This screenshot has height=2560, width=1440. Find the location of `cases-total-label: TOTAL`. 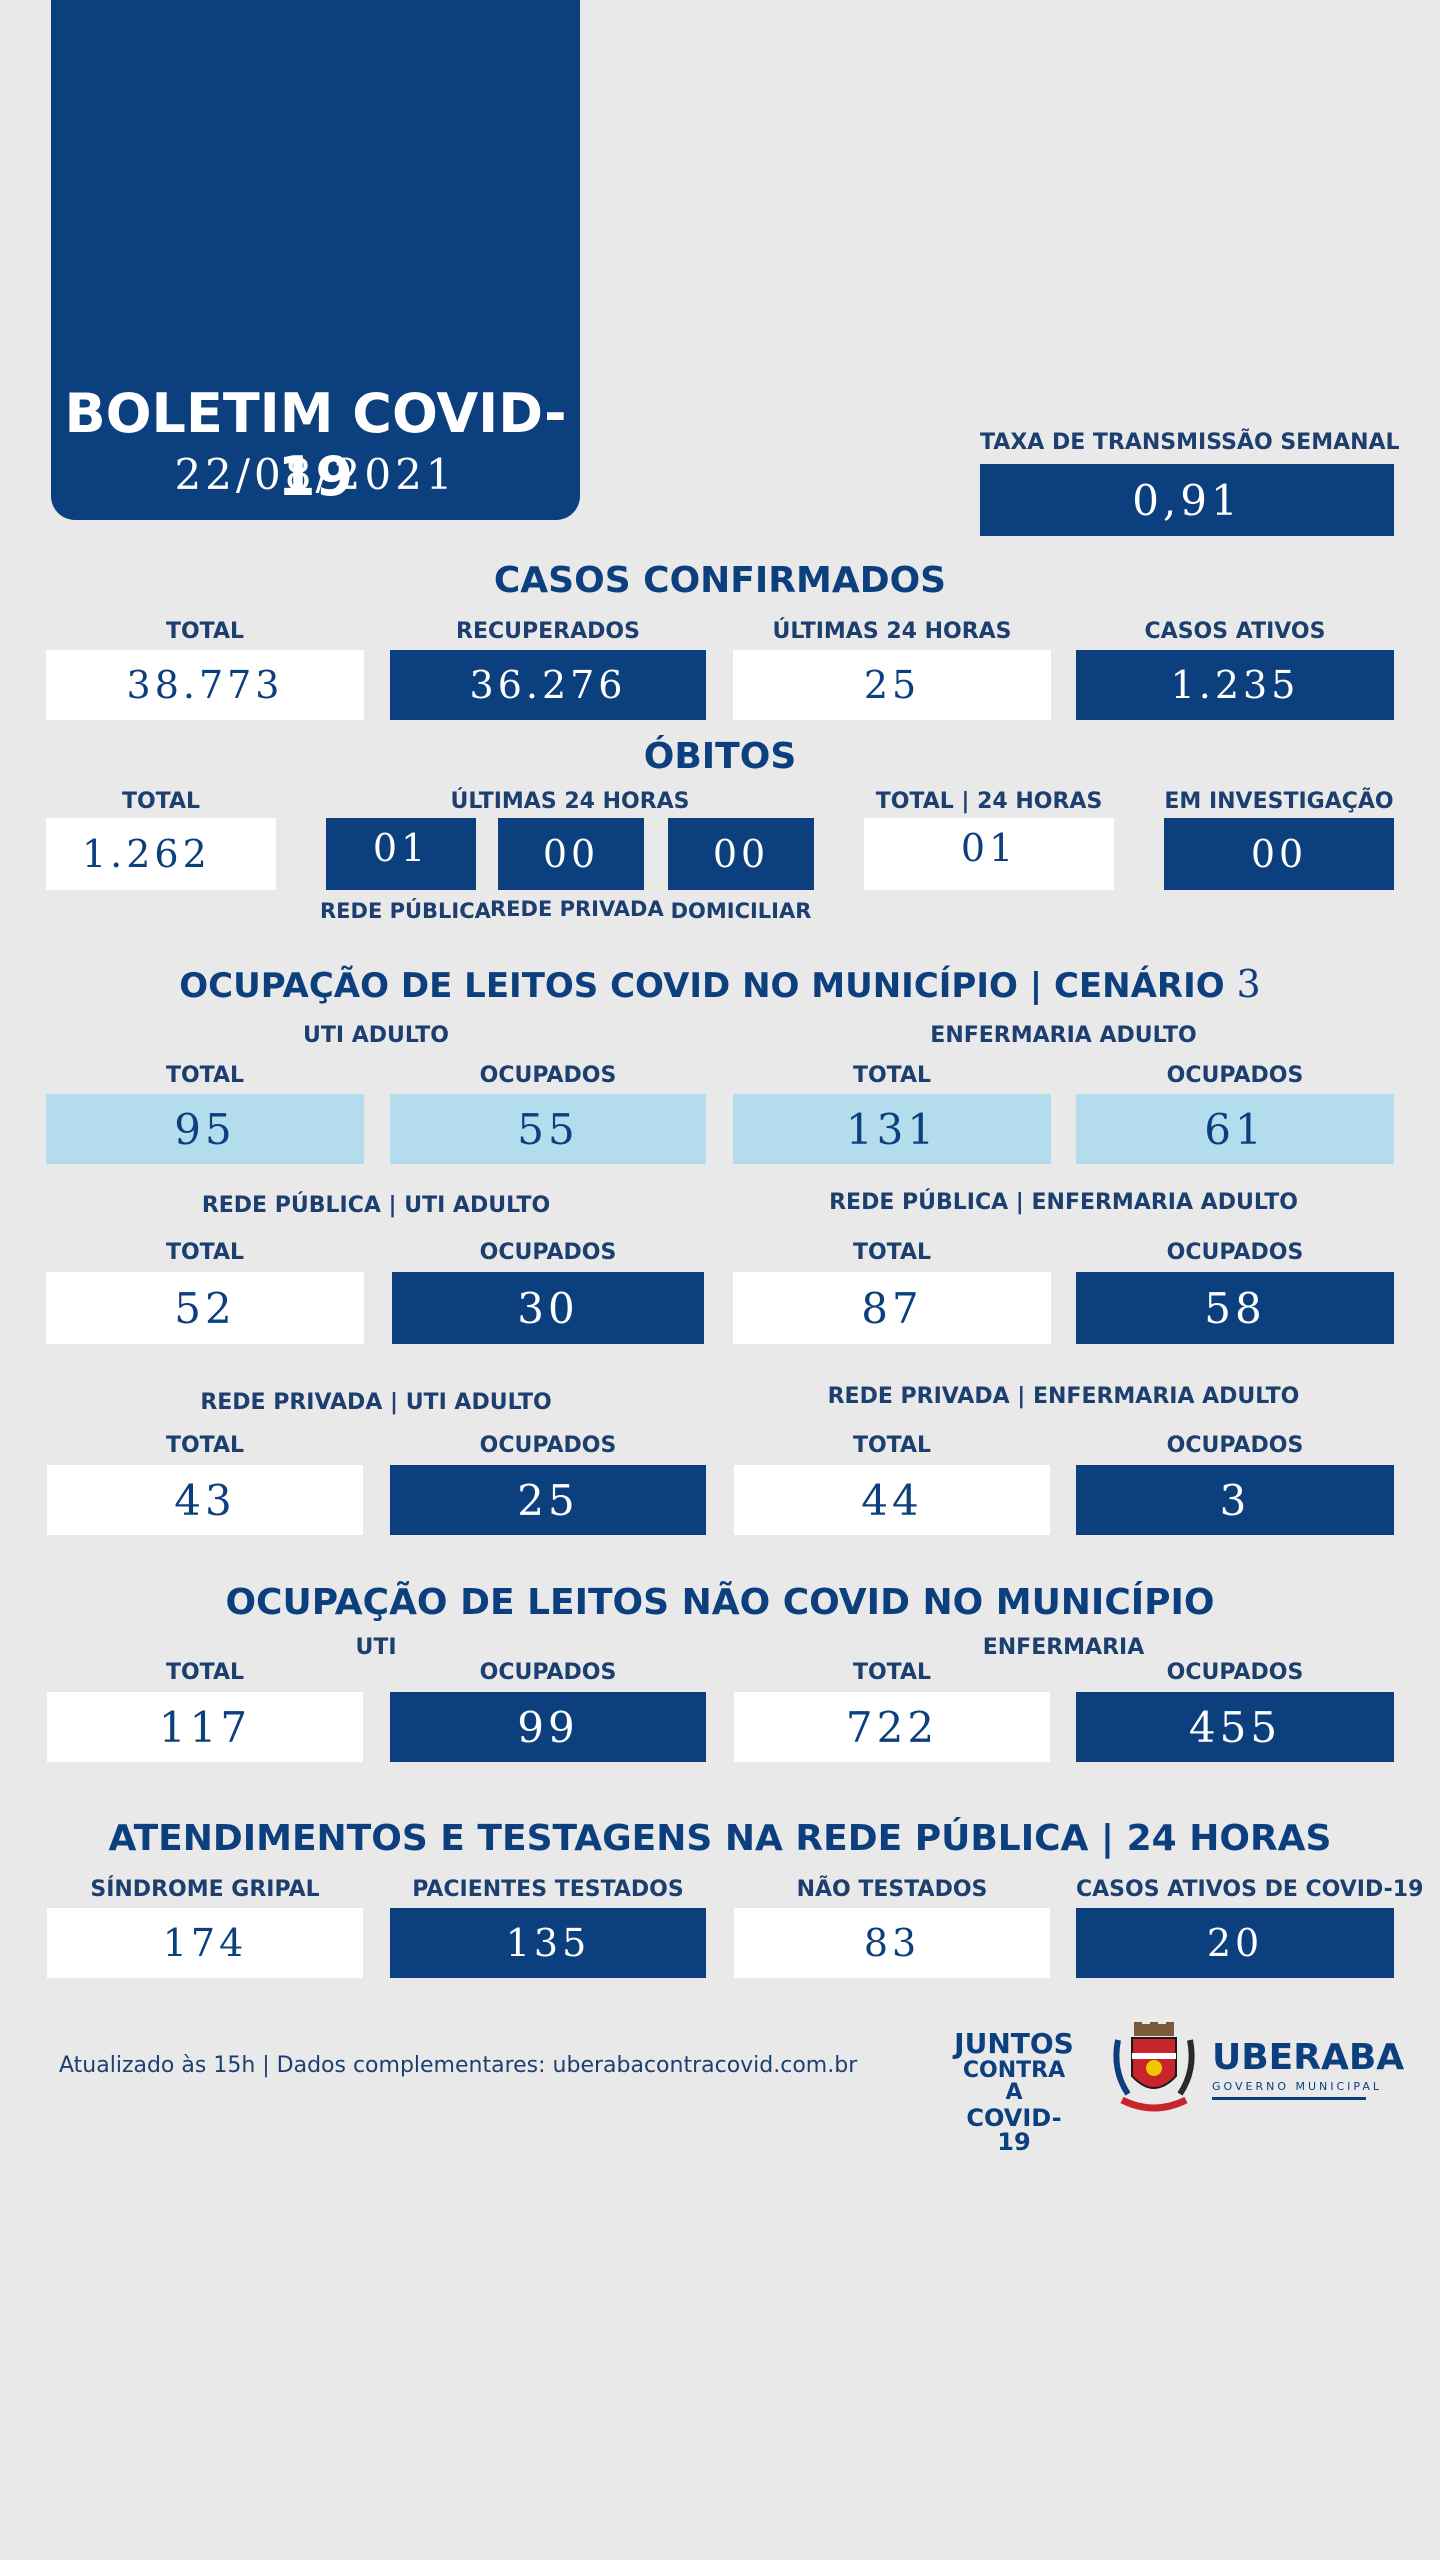

cases-total-label: TOTAL is located at coordinates (205, 631).